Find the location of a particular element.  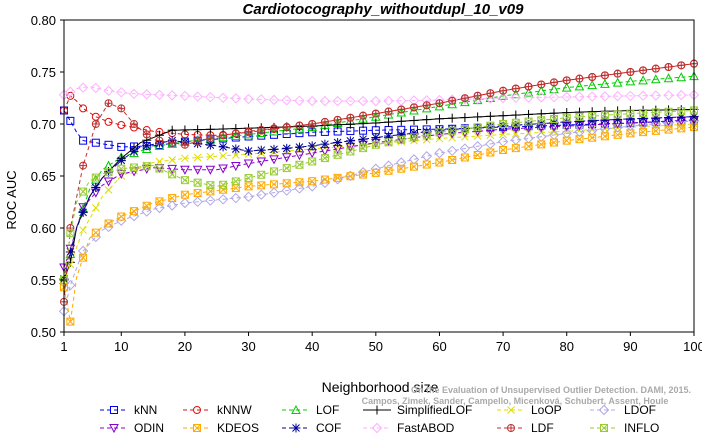

x-tick-label: 50 is located at coordinates (376, 346).